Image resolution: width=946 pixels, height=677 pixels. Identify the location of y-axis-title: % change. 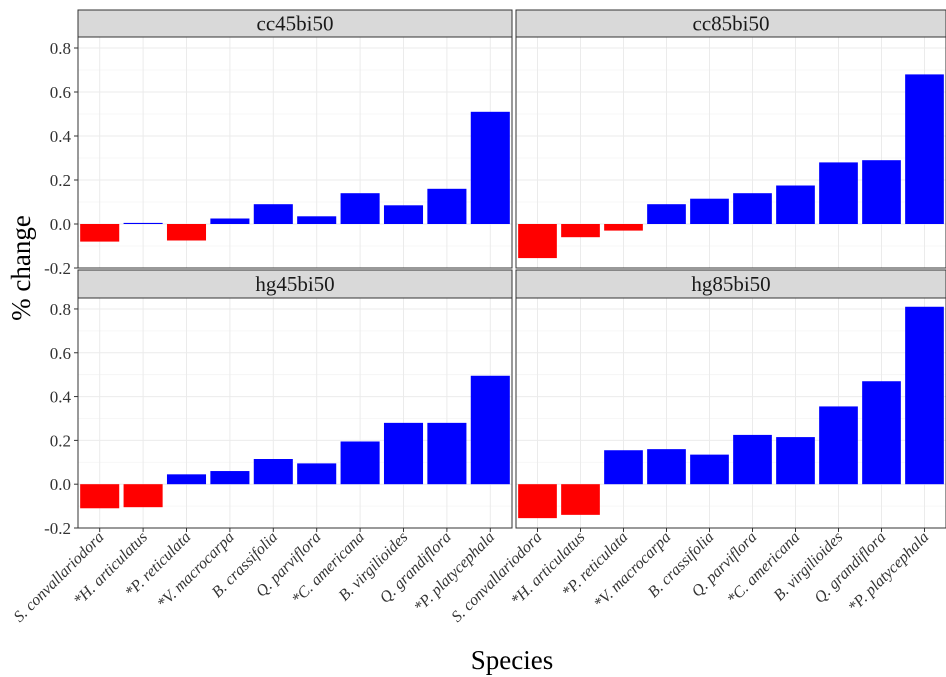
(21, 268).